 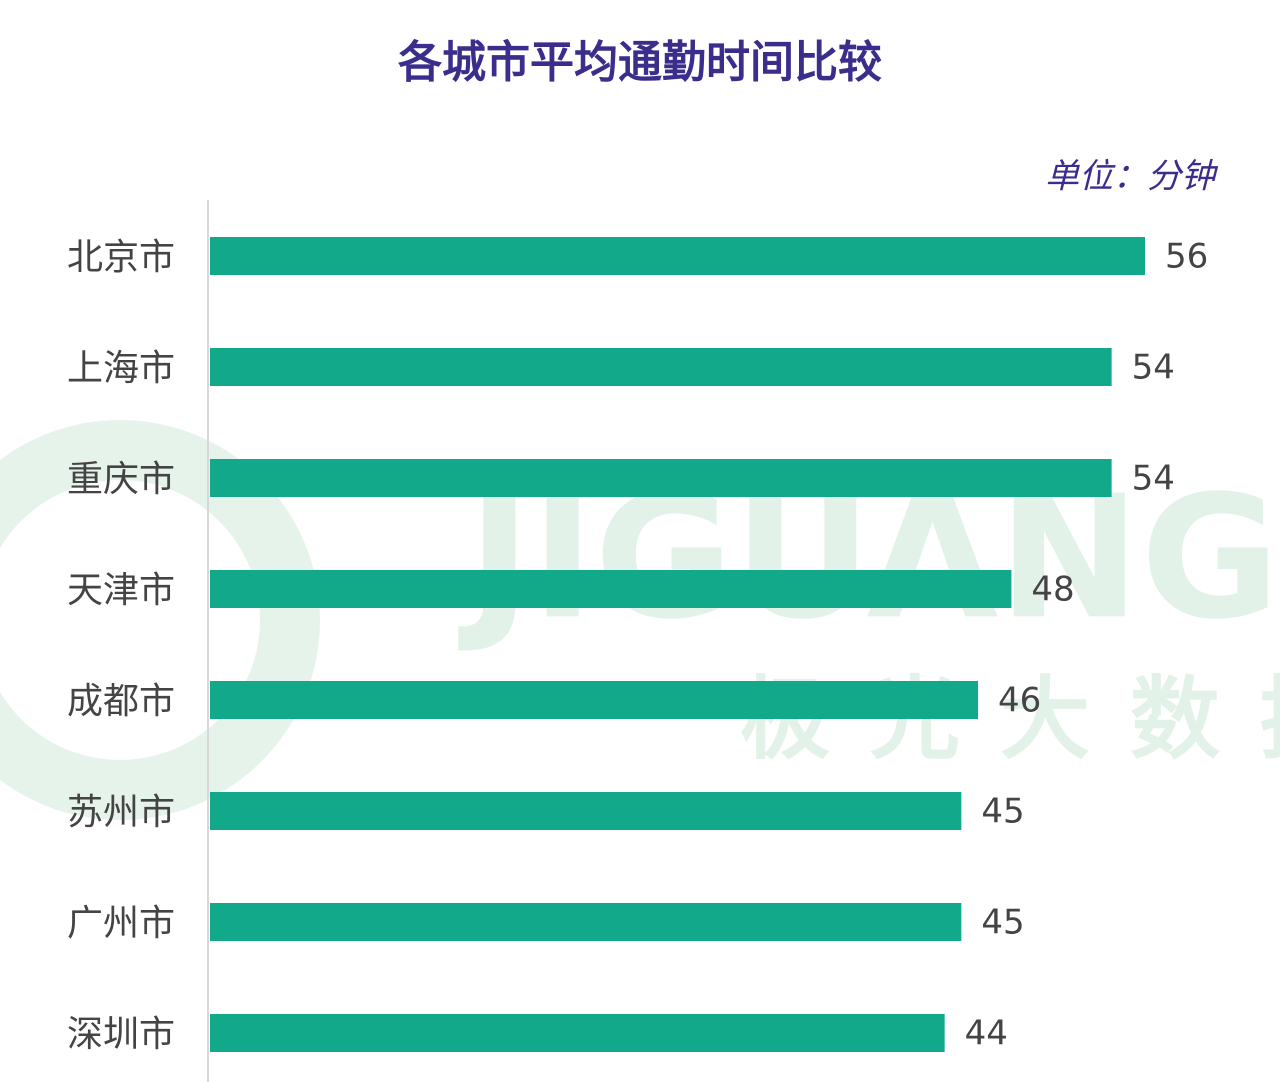 What do you see at coordinates (121, 923) in the screenshot?
I see `y-tick-label: 广州市` at bounding box center [121, 923].